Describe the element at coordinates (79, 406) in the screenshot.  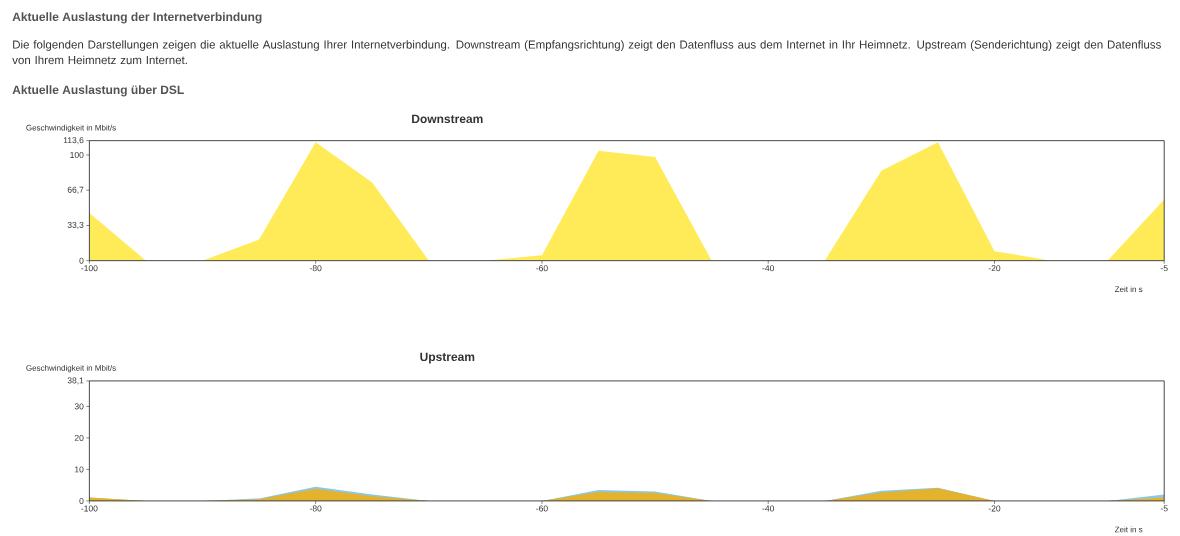
I see `y-tick-label: 30` at that location.